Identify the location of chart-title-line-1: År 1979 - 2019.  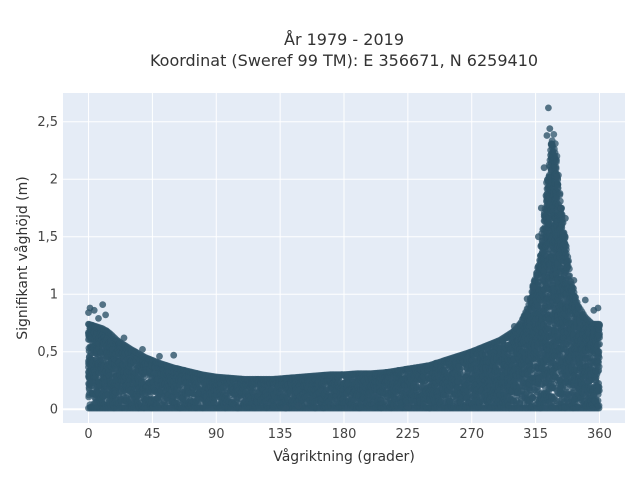
(344, 39).